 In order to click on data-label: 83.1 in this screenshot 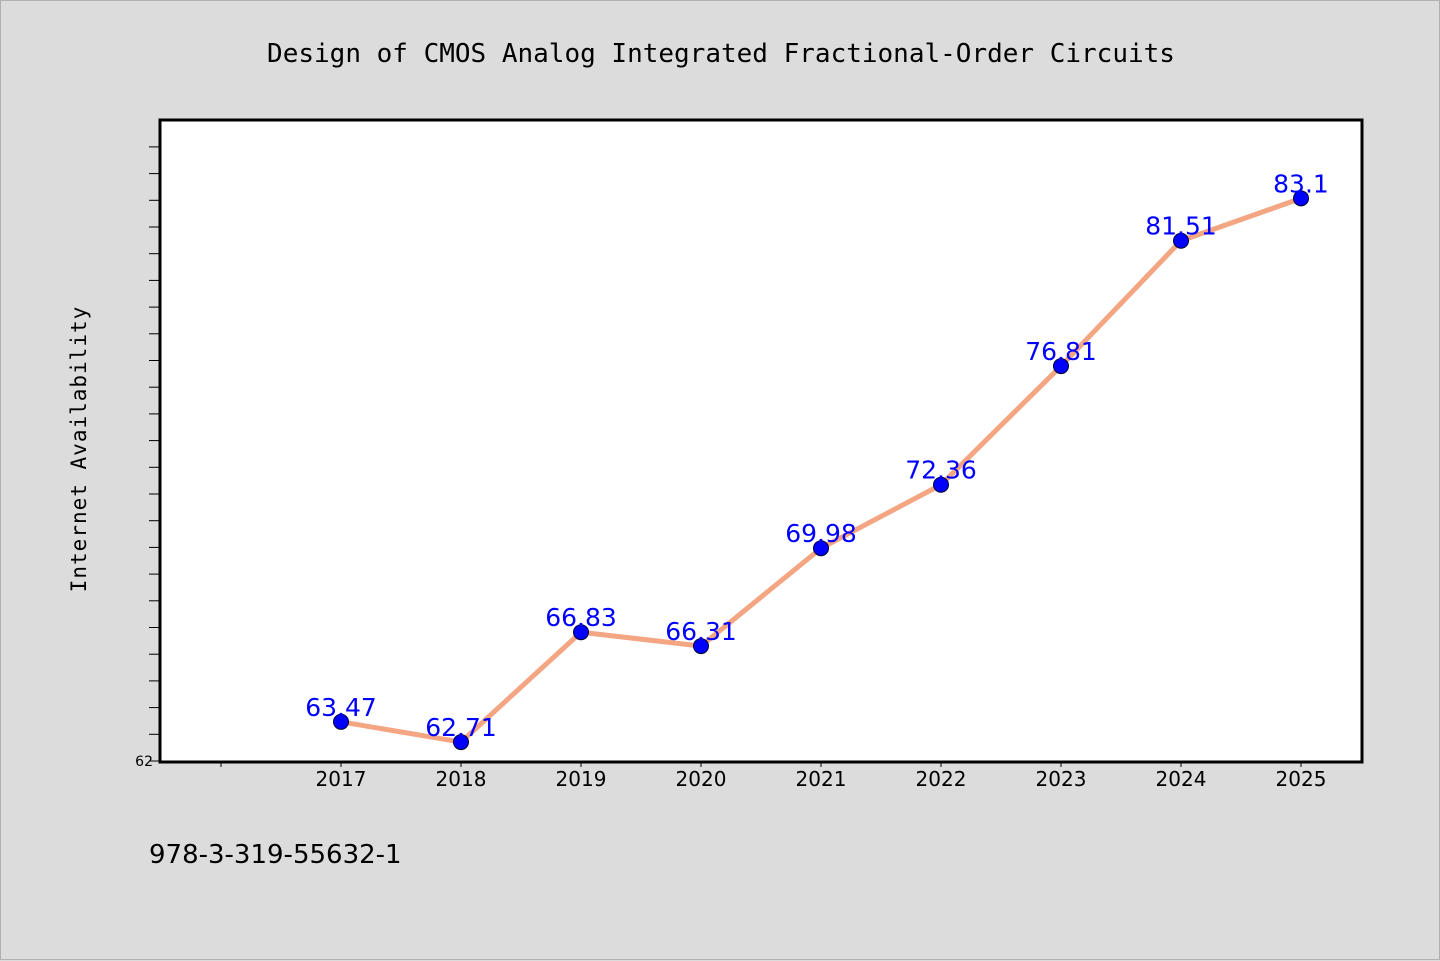, I will do `click(1301, 183)`.